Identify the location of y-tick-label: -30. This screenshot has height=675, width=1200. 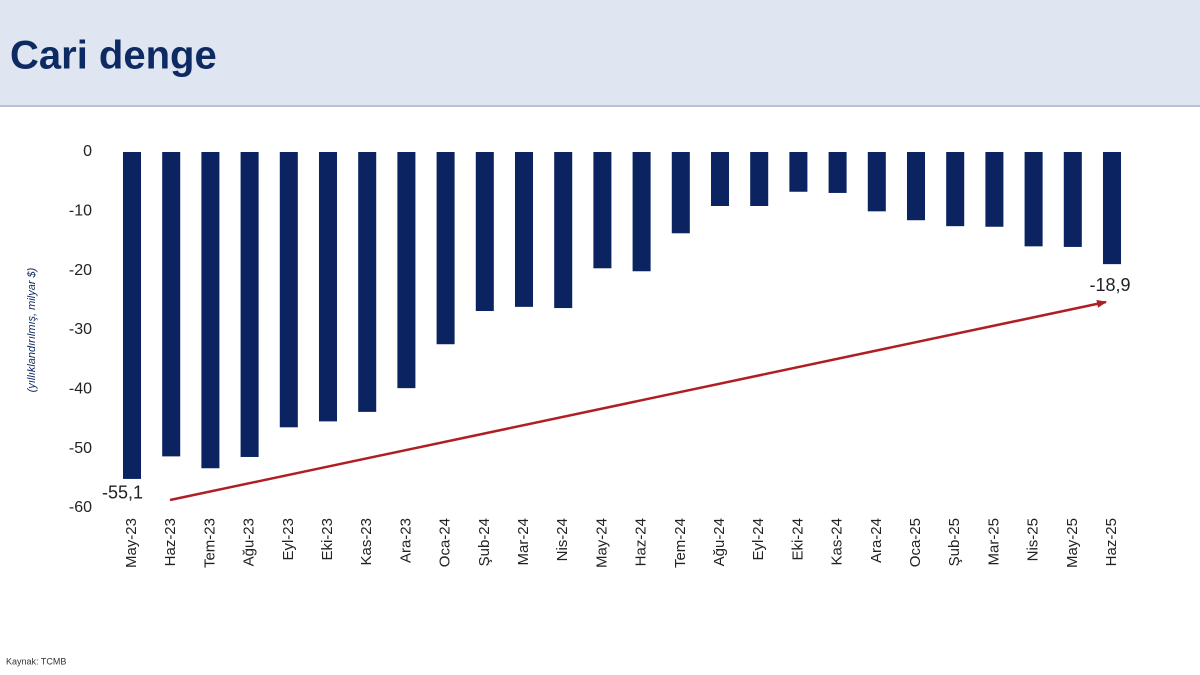
(80, 329).